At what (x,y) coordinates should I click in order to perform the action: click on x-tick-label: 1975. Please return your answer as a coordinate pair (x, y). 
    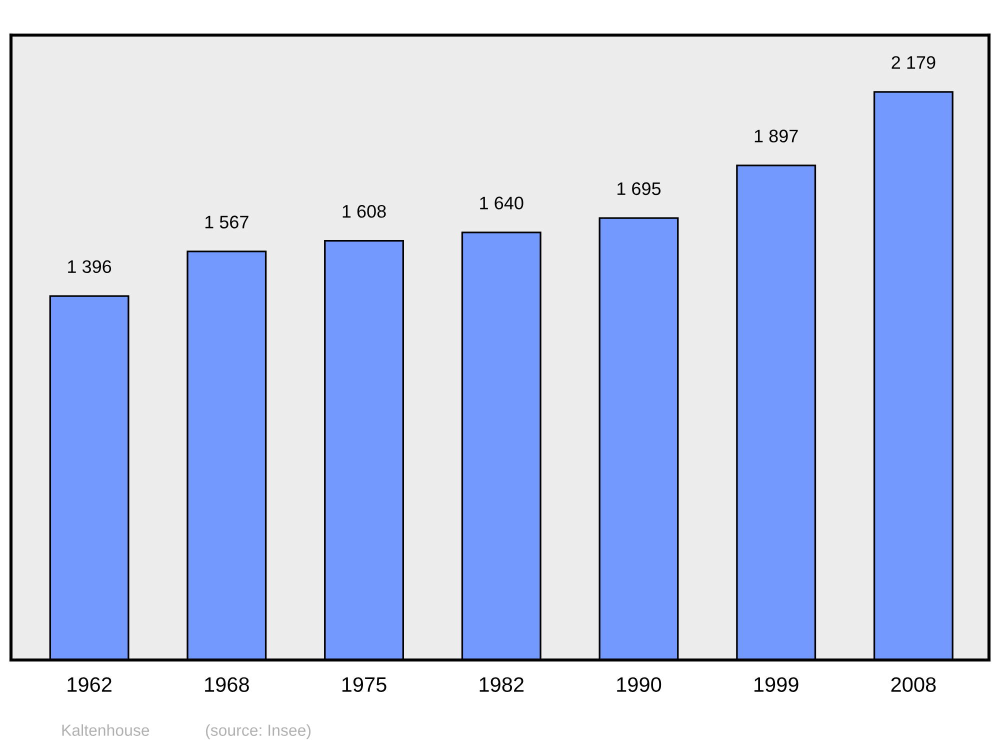
    Looking at the image, I should click on (364, 684).